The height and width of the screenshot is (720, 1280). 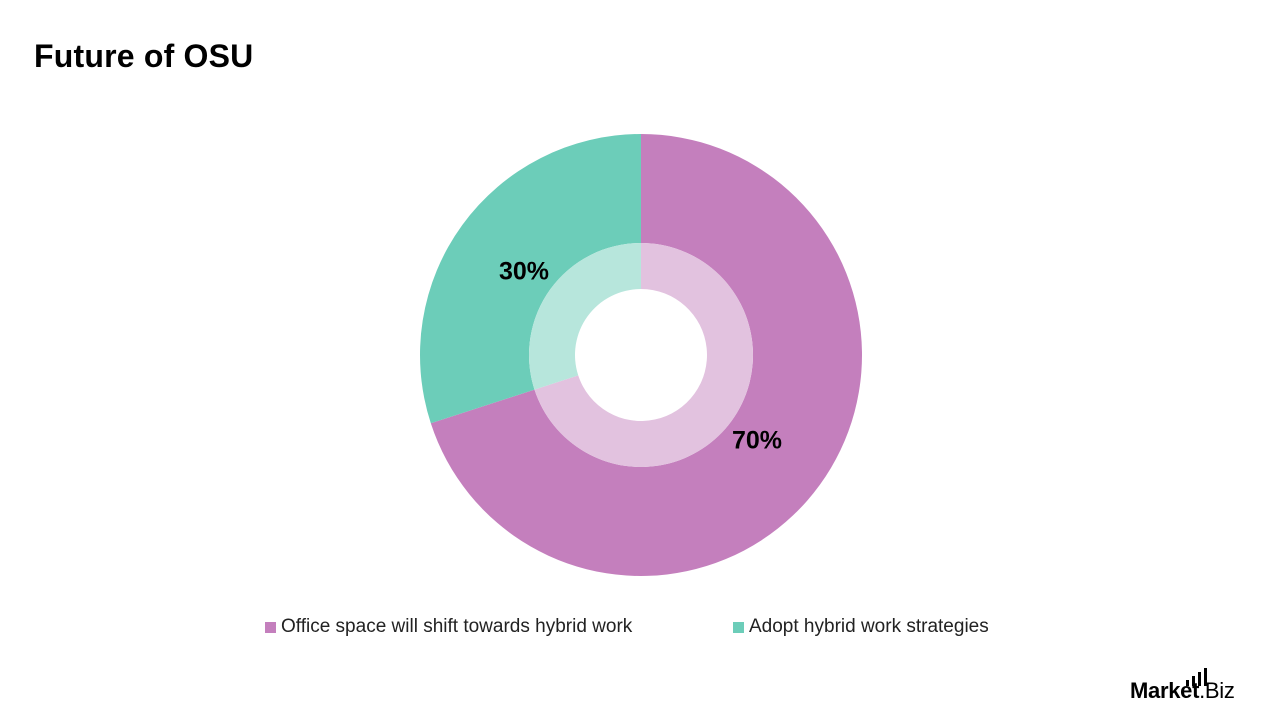 What do you see at coordinates (144, 56) in the screenshot?
I see `chart-title: Future of OSU` at bounding box center [144, 56].